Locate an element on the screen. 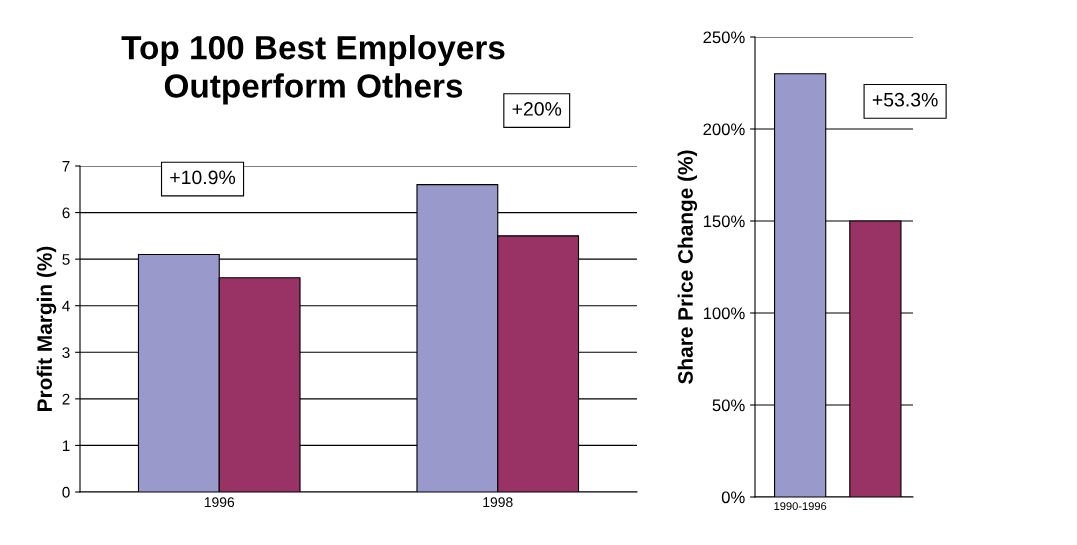 The image size is (1077, 545). x-tick-label: 1998 is located at coordinates (498, 502).